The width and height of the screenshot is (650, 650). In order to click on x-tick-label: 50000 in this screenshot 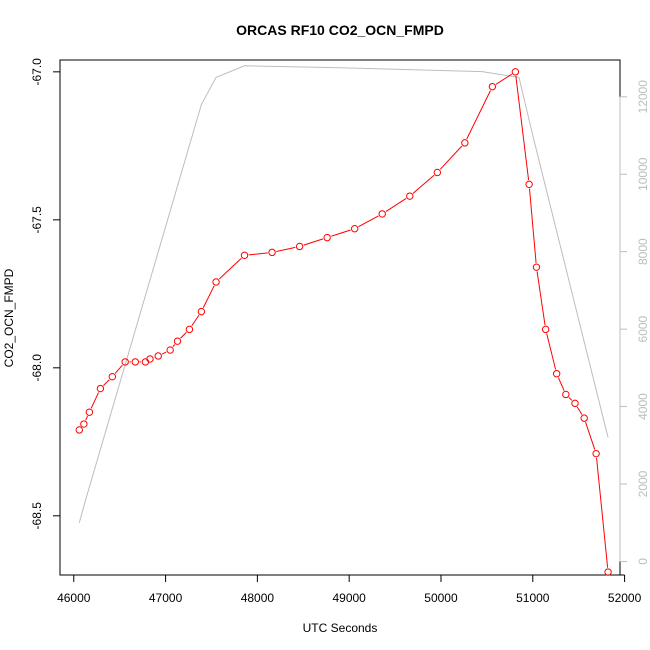, I will do `click(441, 598)`.